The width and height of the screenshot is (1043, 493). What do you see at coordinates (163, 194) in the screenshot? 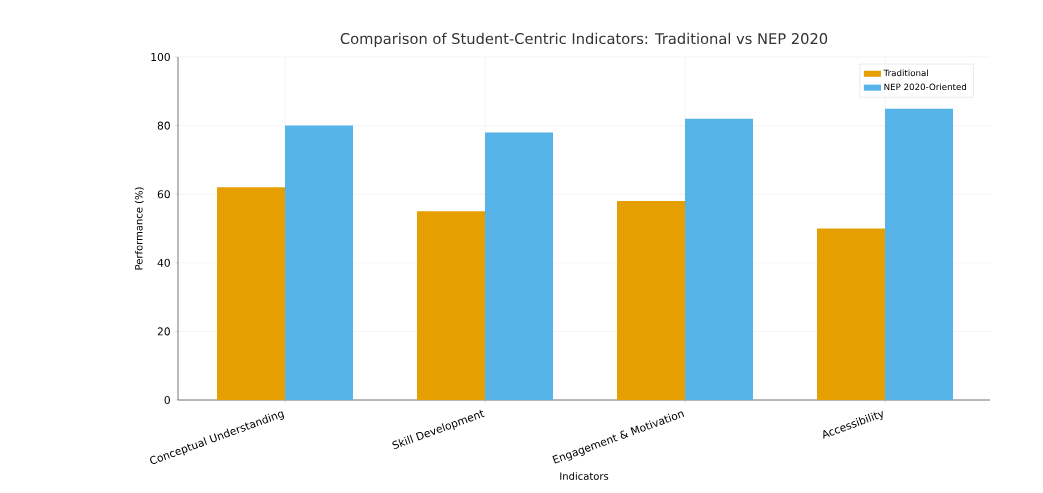
I see `y-tick-label: 60` at bounding box center [163, 194].